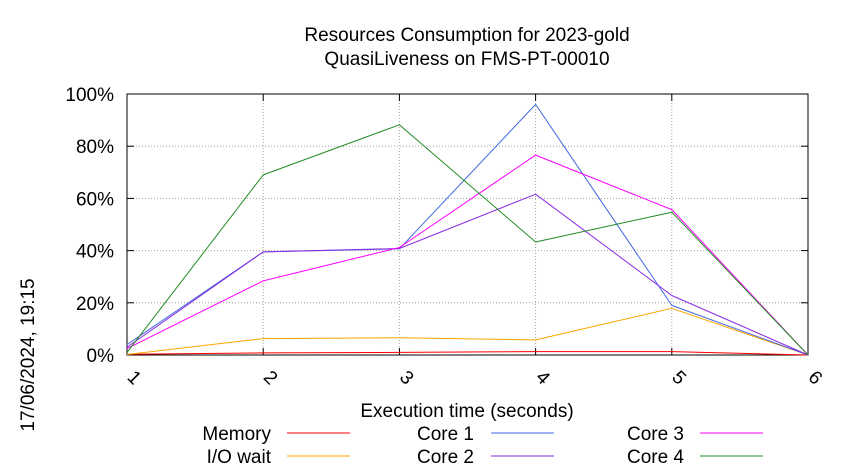  Describe the element at coordinates (406, 378) in the screenshot. I see `x-tick-label: 3` at that location.